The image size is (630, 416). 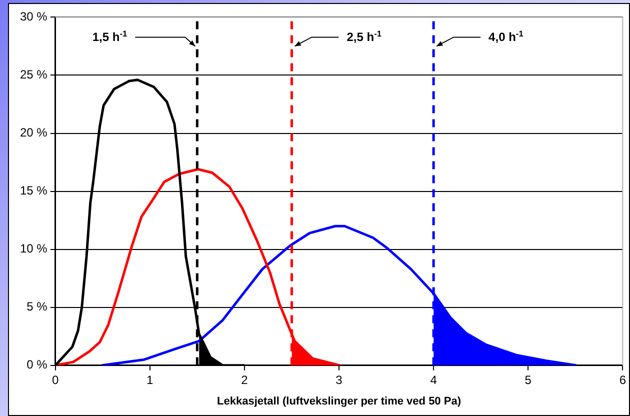 What do you see at coordinates (622, 379) in the screenshot?
I see `x-tick-label: 6` at bounding box center [622, 379].